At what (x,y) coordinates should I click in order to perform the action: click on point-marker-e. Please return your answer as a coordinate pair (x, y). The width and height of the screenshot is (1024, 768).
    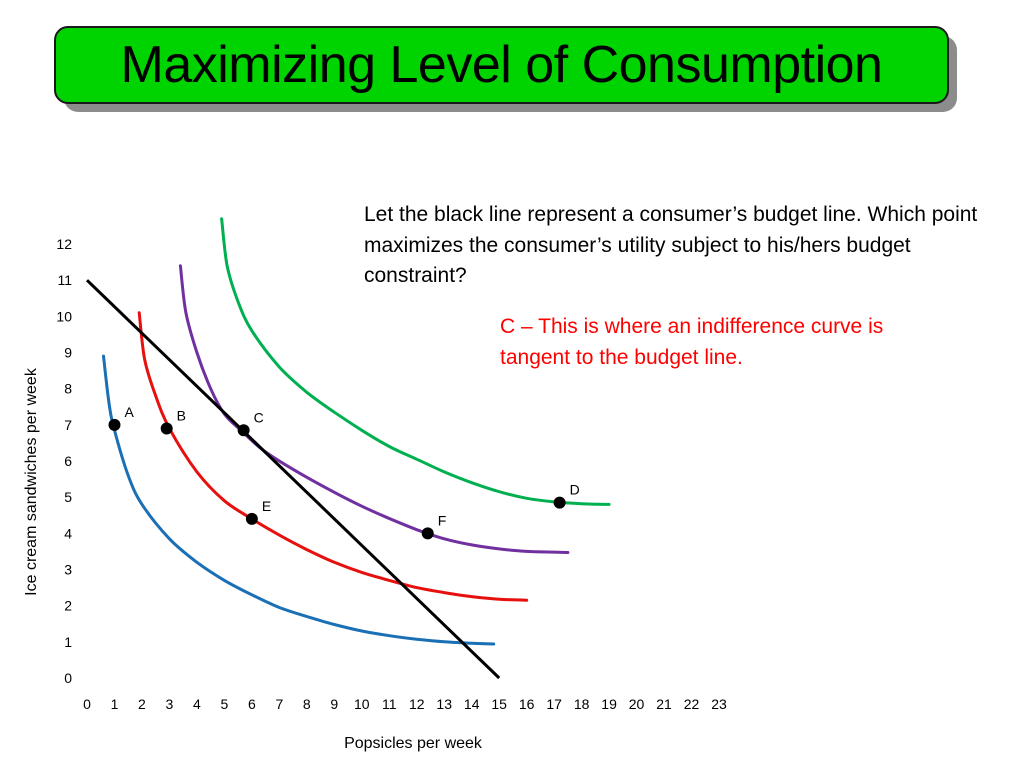
    Looking at the image, I should click on (251, 518).